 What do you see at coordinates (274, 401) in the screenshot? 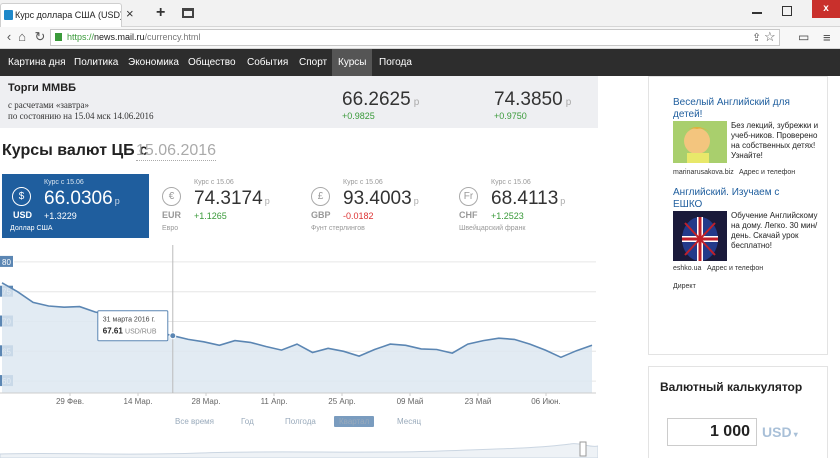
I see `x-tick-label: 11 Апр.` at bounding box center [274, 401].